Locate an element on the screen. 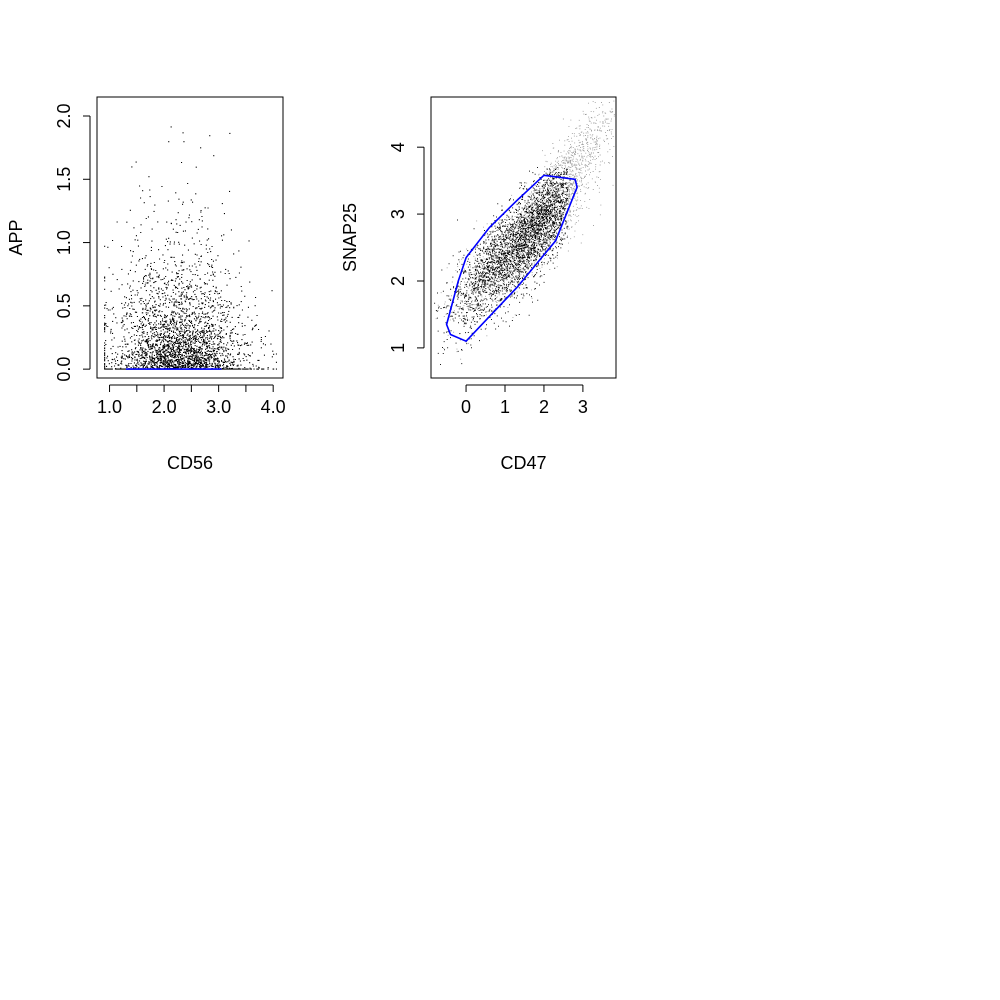  y-tick-label: 1.5 is located at coordinates (64, 179).